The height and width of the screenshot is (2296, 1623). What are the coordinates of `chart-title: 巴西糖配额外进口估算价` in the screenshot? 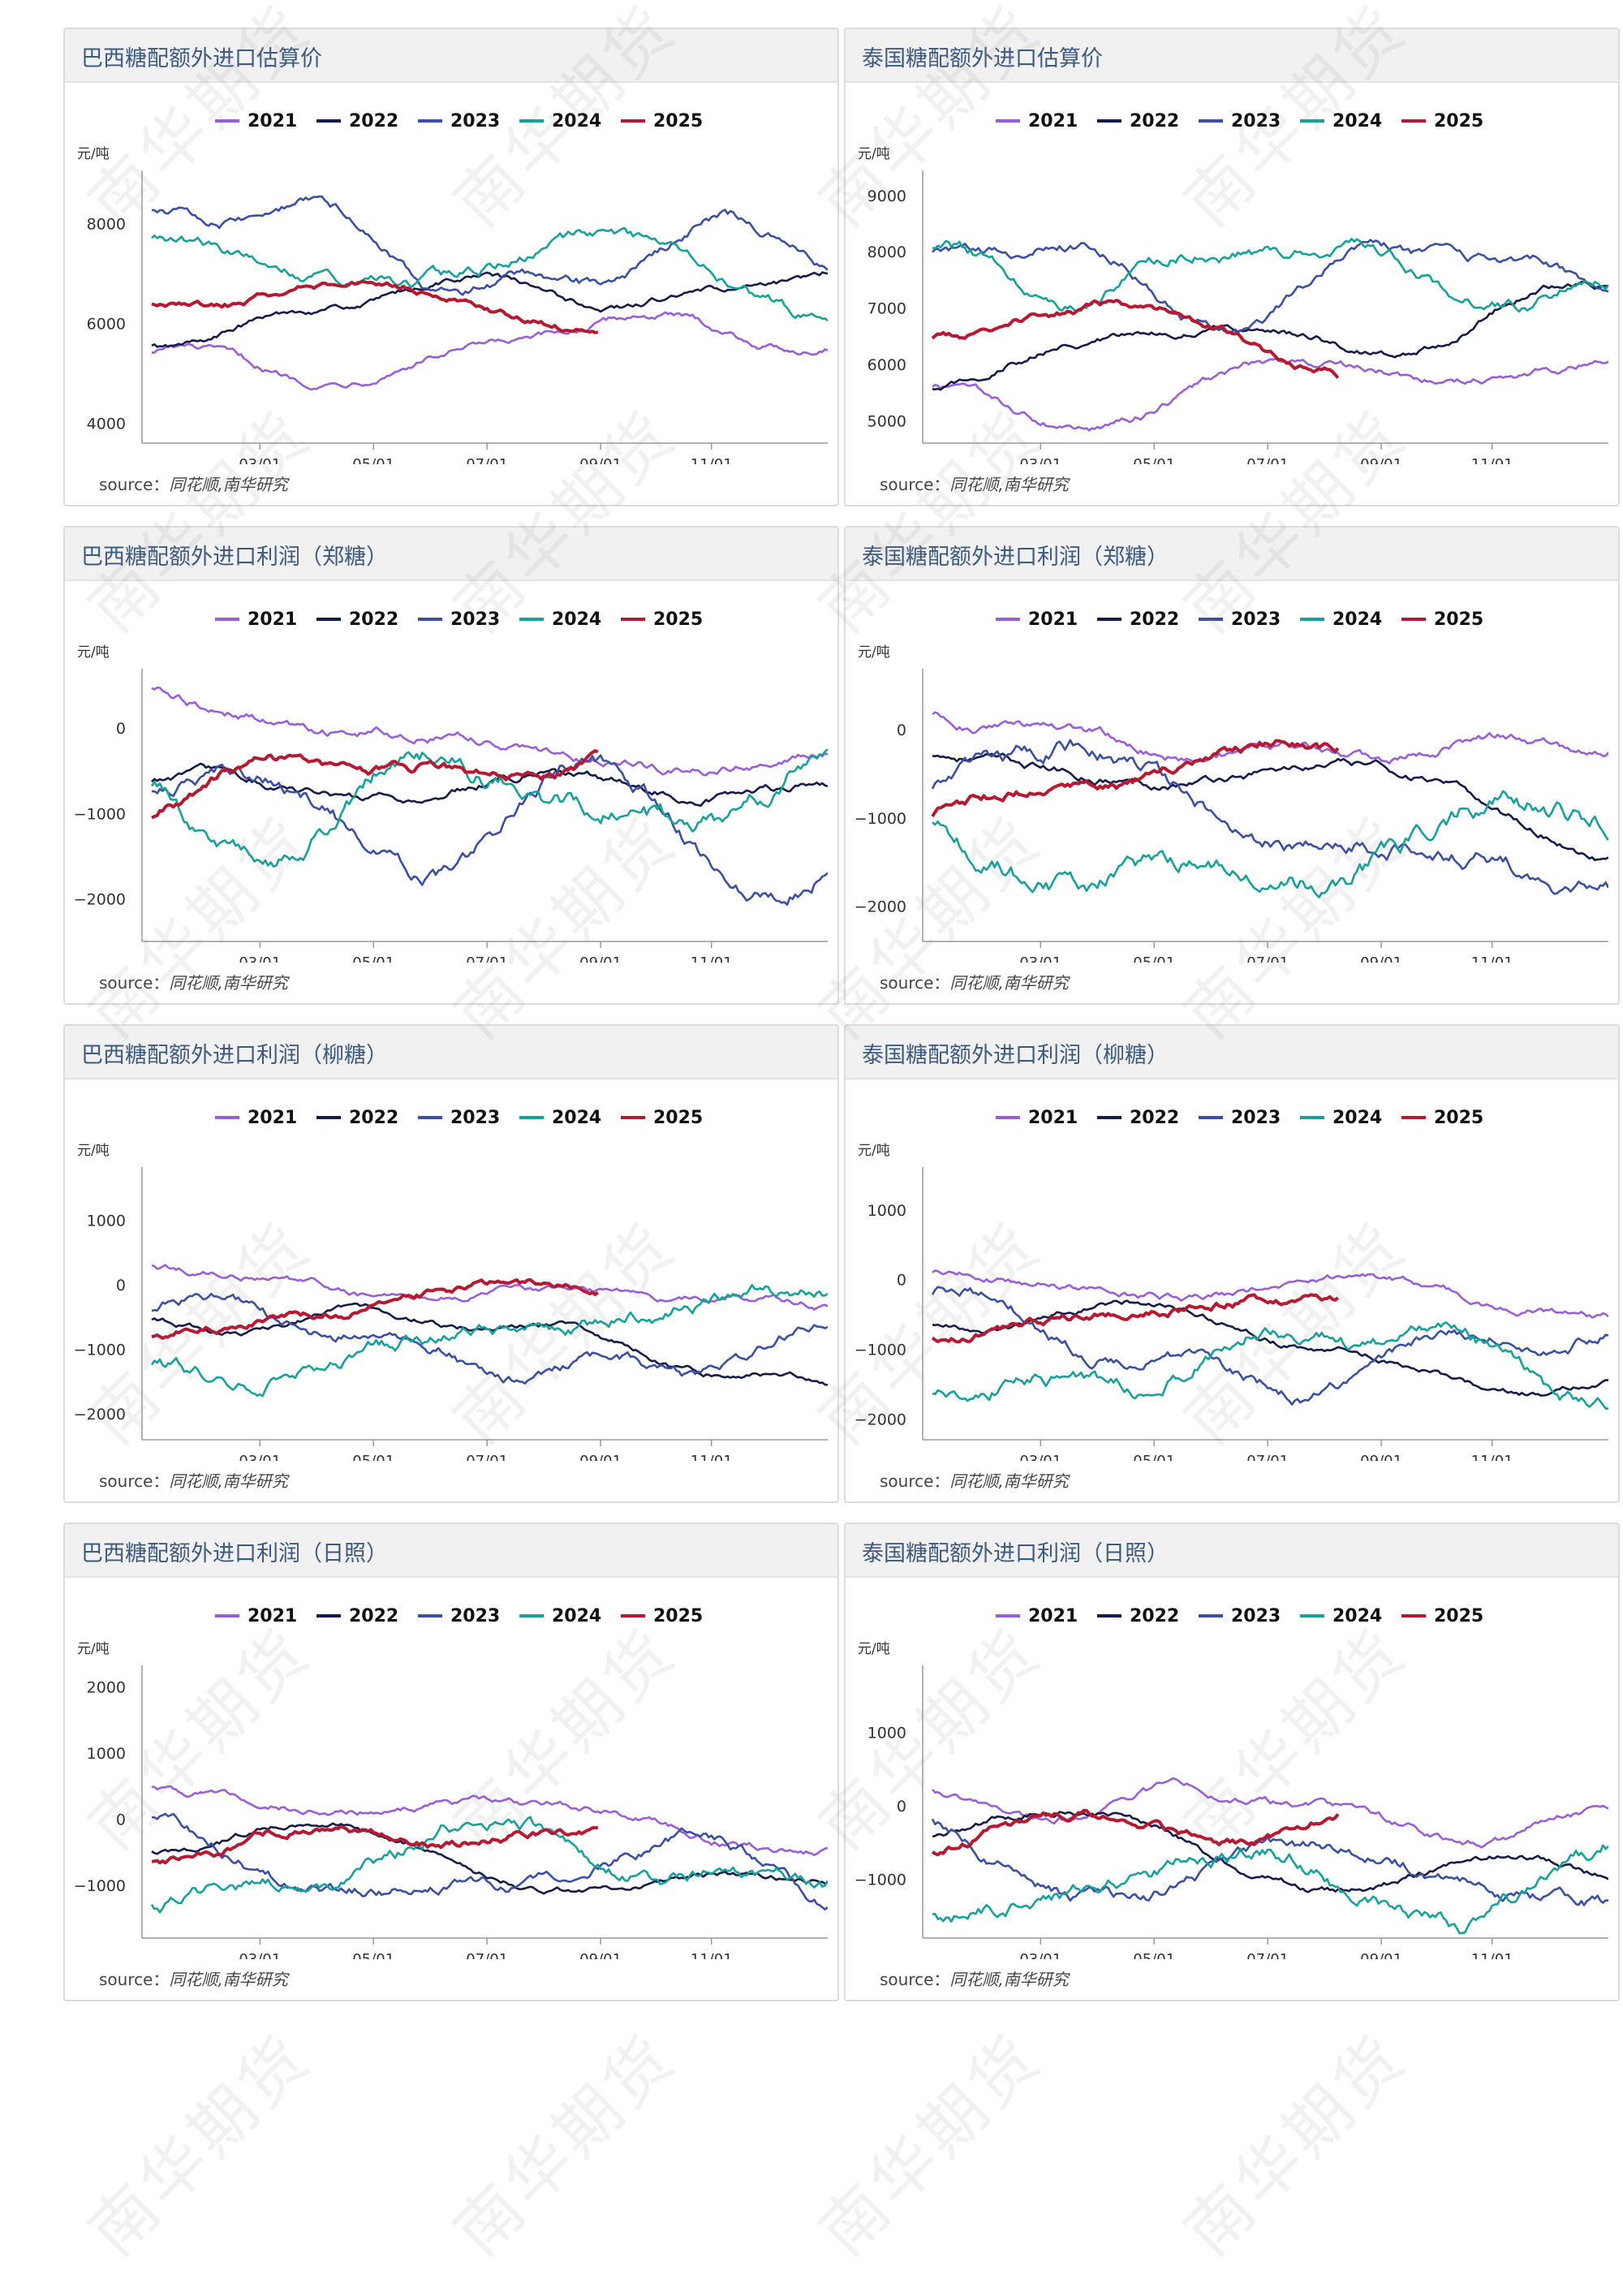 It's located at (201, 59).